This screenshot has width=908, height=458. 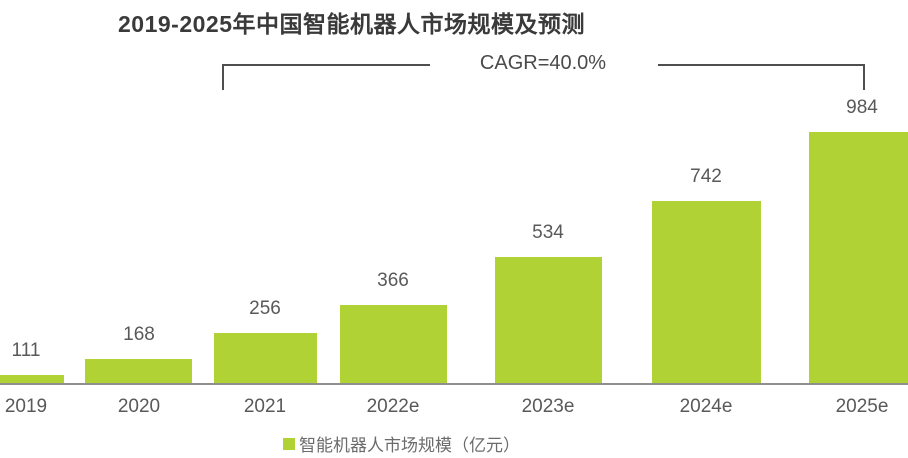 I want to click on bar-2019, so click(x=32, y=379).